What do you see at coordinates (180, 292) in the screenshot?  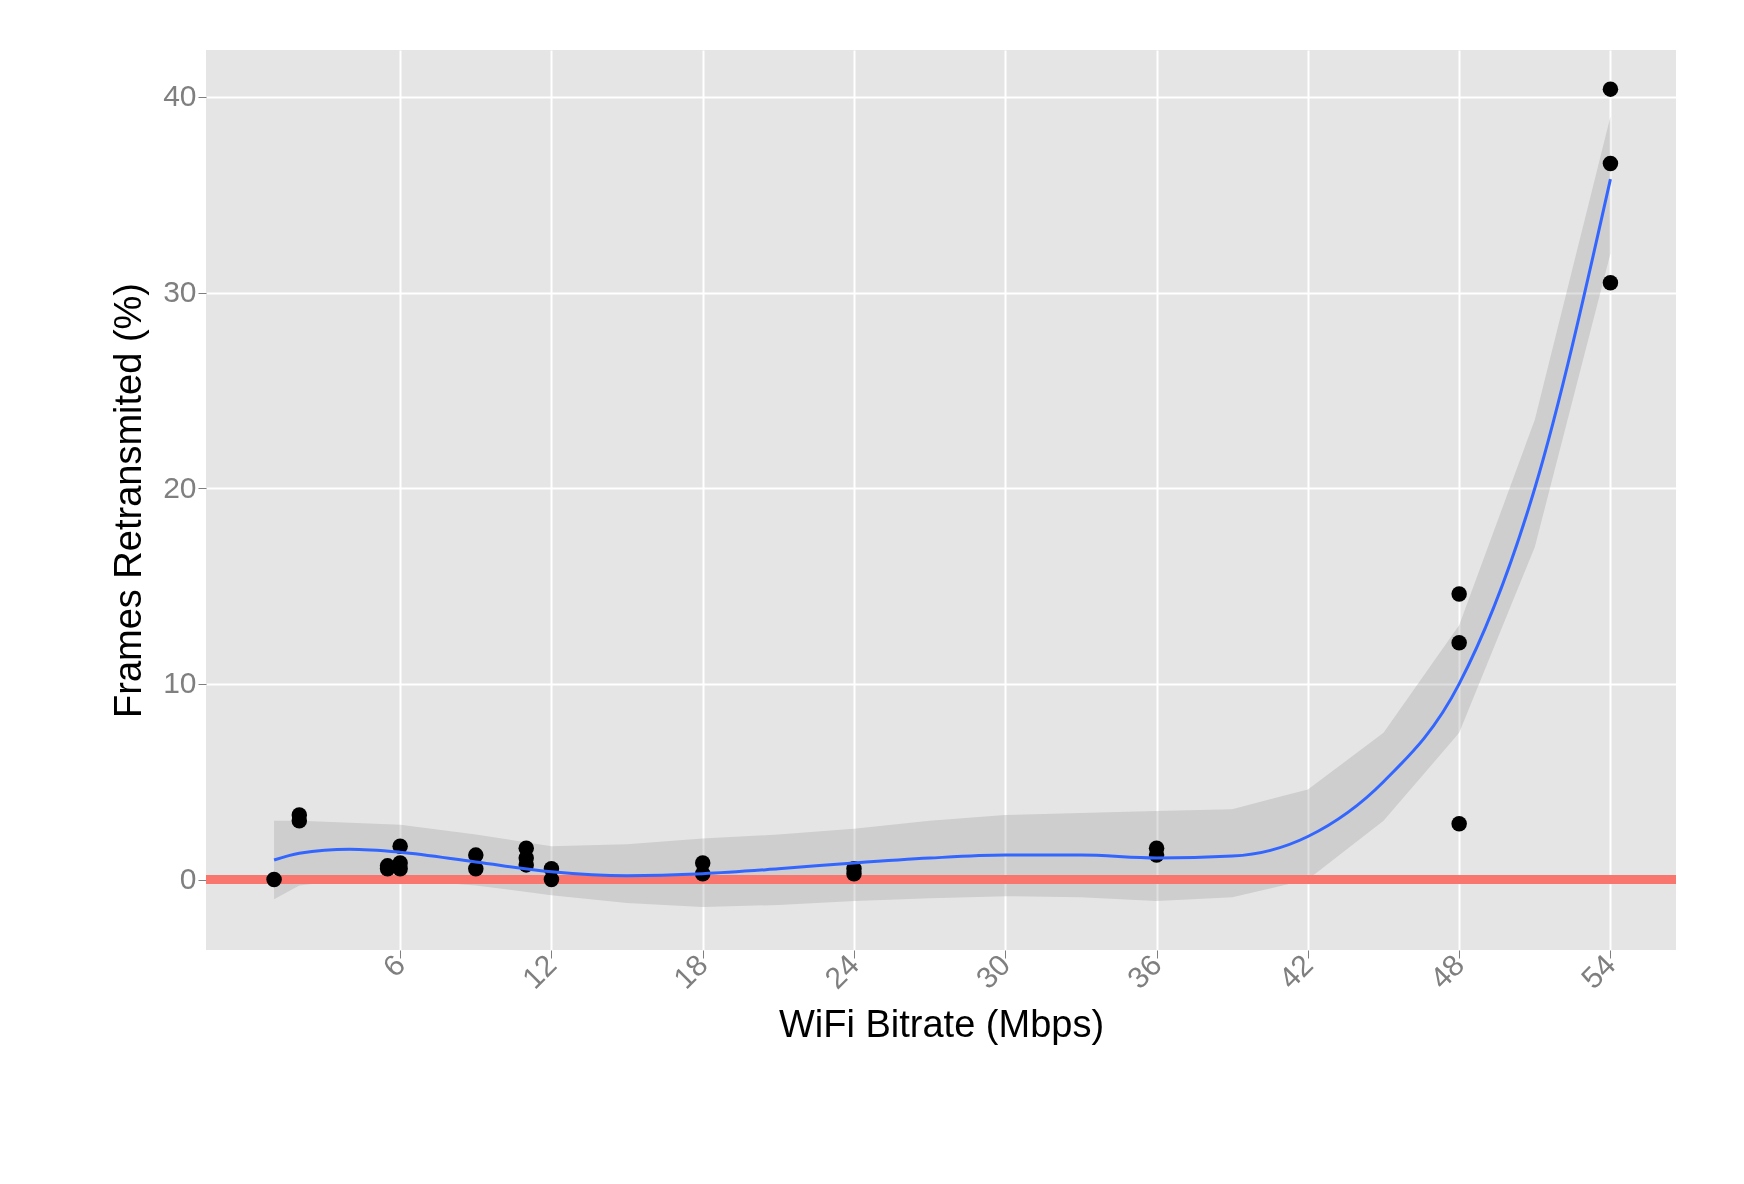 I see `y-tick-label: 30` at bounding box center [180, 292].